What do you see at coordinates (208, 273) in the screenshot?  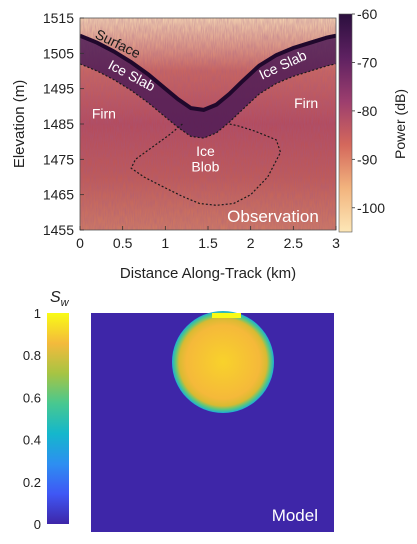 I see `observation-x-axis-label: Distance Along-Track (km)` at bounding box center [208, 273].